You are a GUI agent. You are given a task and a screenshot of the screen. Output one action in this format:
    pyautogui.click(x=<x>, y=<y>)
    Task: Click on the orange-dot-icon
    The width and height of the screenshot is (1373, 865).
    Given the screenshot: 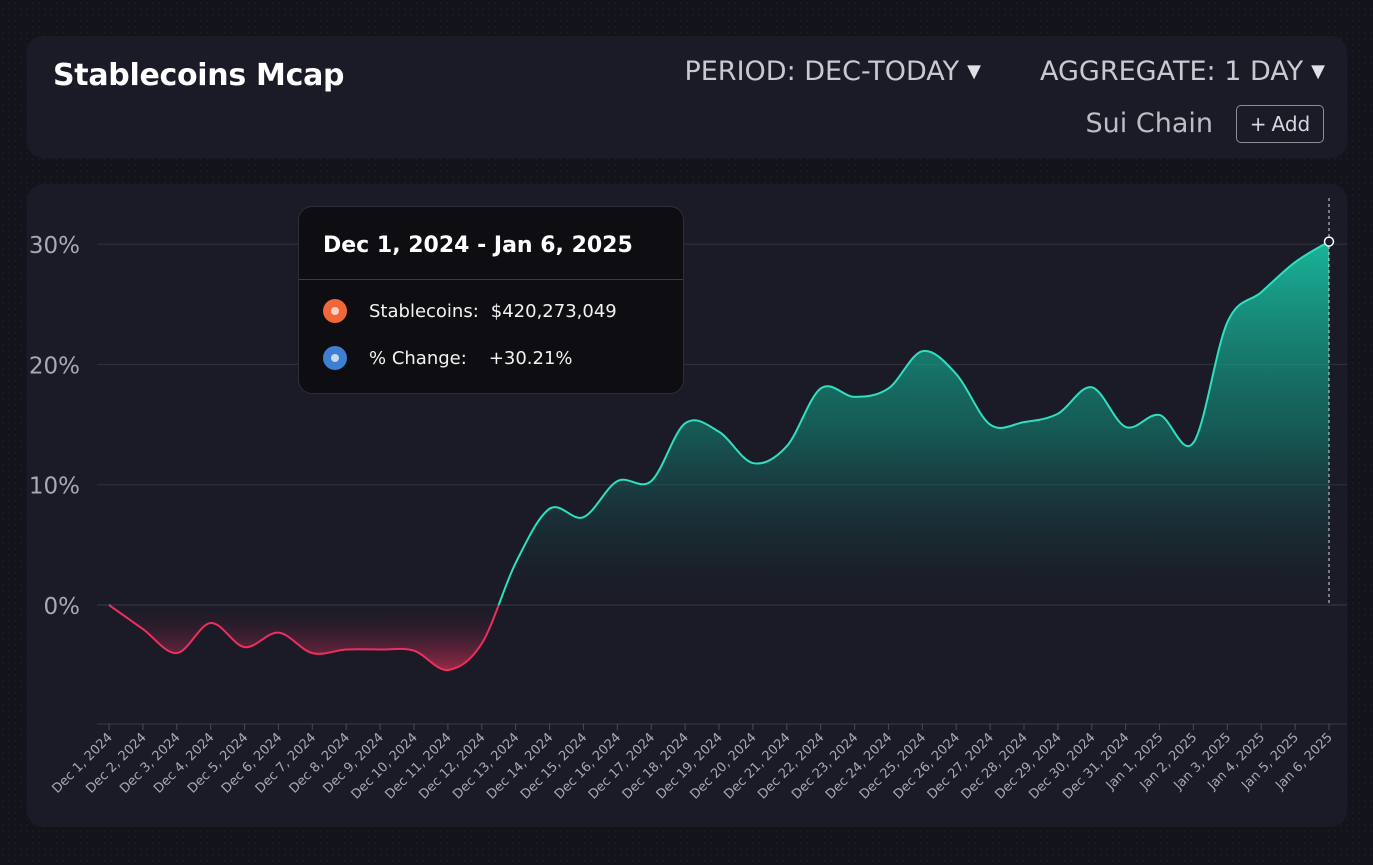 What is the action you would take?
    pyautogui.click(x=335, y=311)
    